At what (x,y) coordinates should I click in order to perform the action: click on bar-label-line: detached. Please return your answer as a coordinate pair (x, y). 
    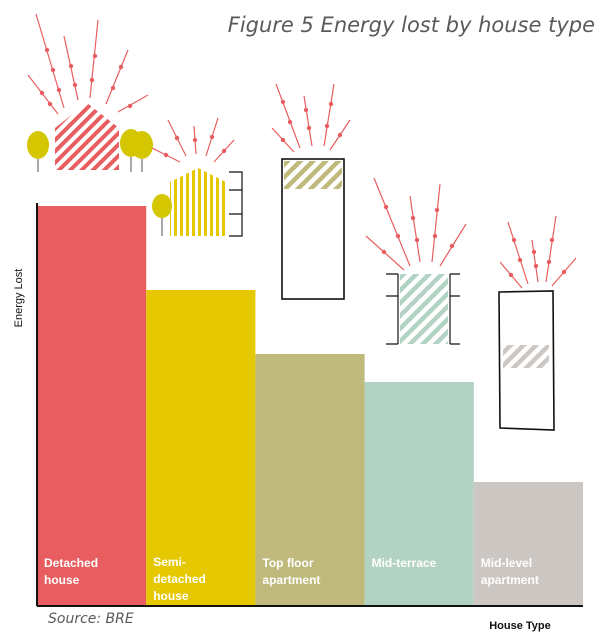
    Looking at the image, I should click on (179, 579).